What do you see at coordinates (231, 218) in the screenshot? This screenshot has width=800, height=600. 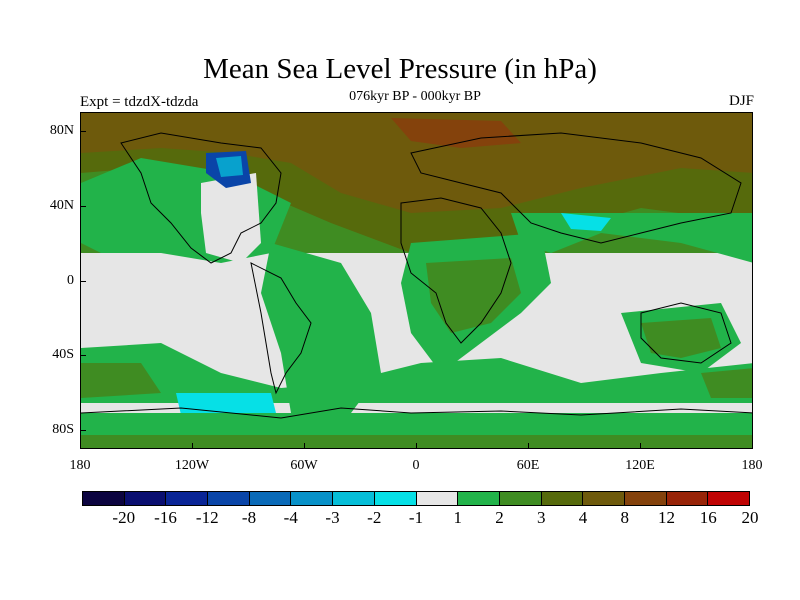 I see `field-na-grey` at bounding box center [231, 218].